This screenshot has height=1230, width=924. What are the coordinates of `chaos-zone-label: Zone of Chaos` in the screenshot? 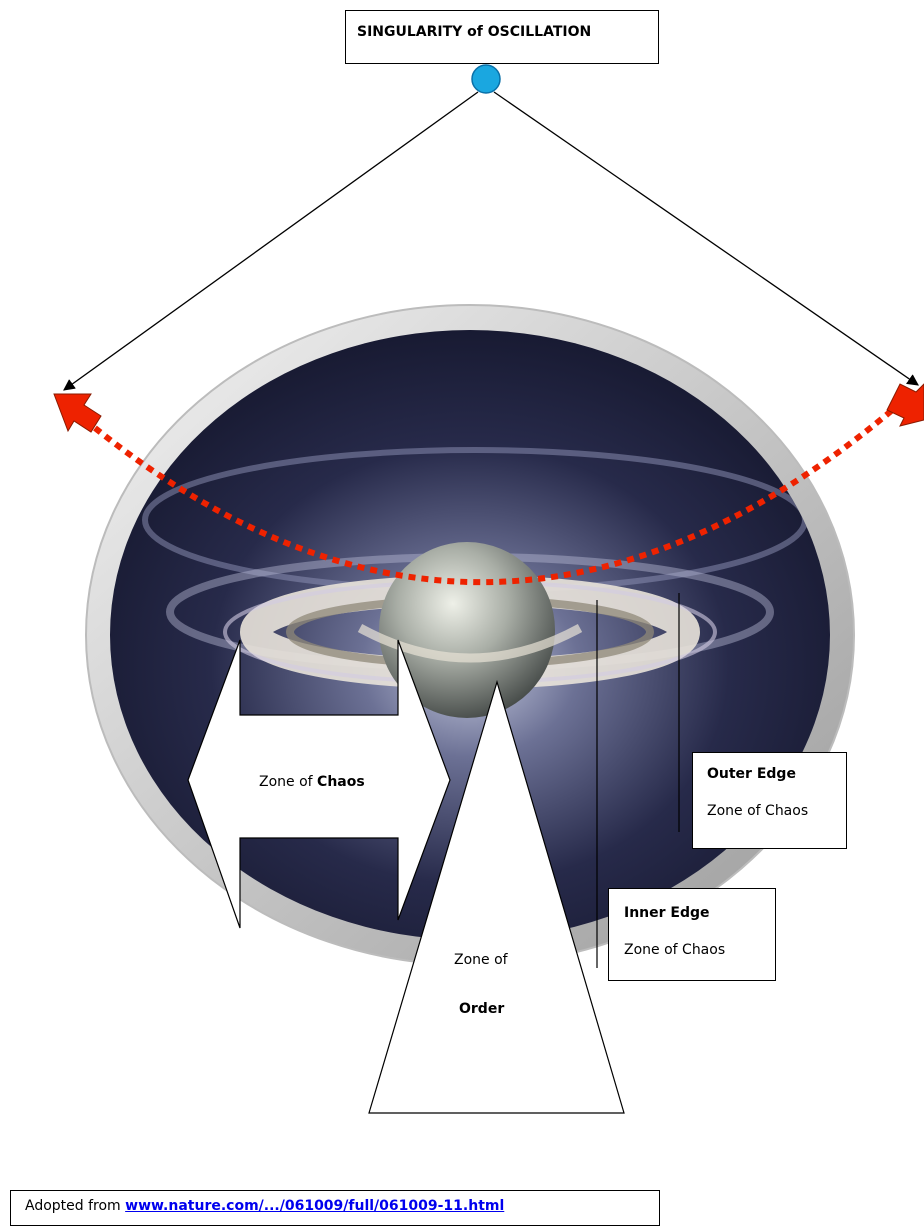 It's located at (312, 782).